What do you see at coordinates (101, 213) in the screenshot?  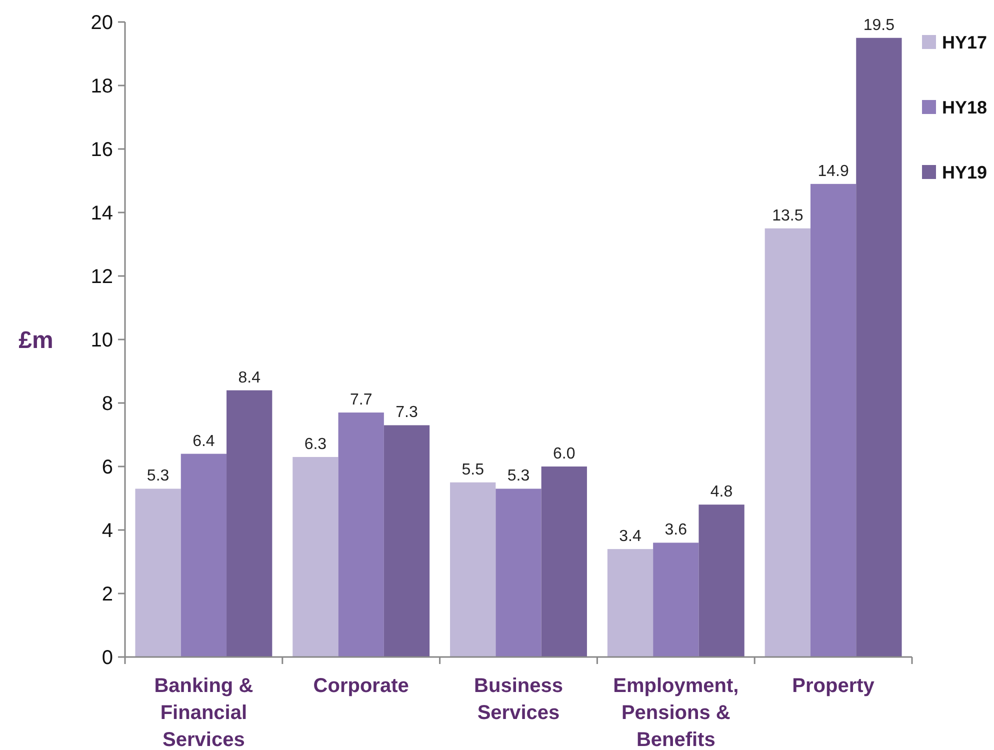 I see `y-tick-label: 14` at bounding box center [101, 213].